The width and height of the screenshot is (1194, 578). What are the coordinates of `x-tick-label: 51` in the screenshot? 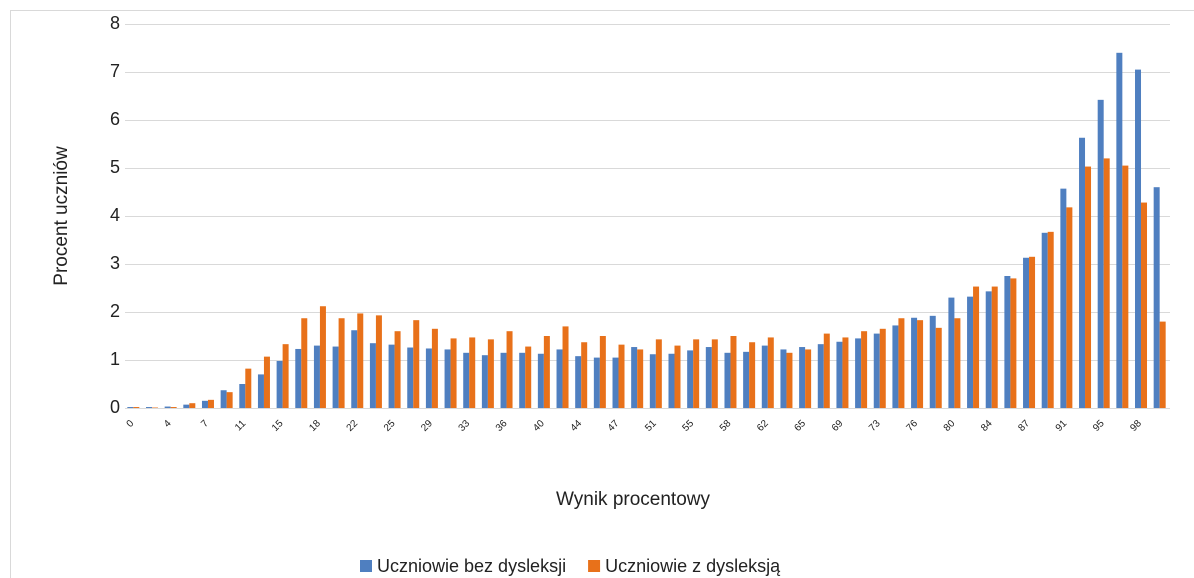 It's located at (651, 426).